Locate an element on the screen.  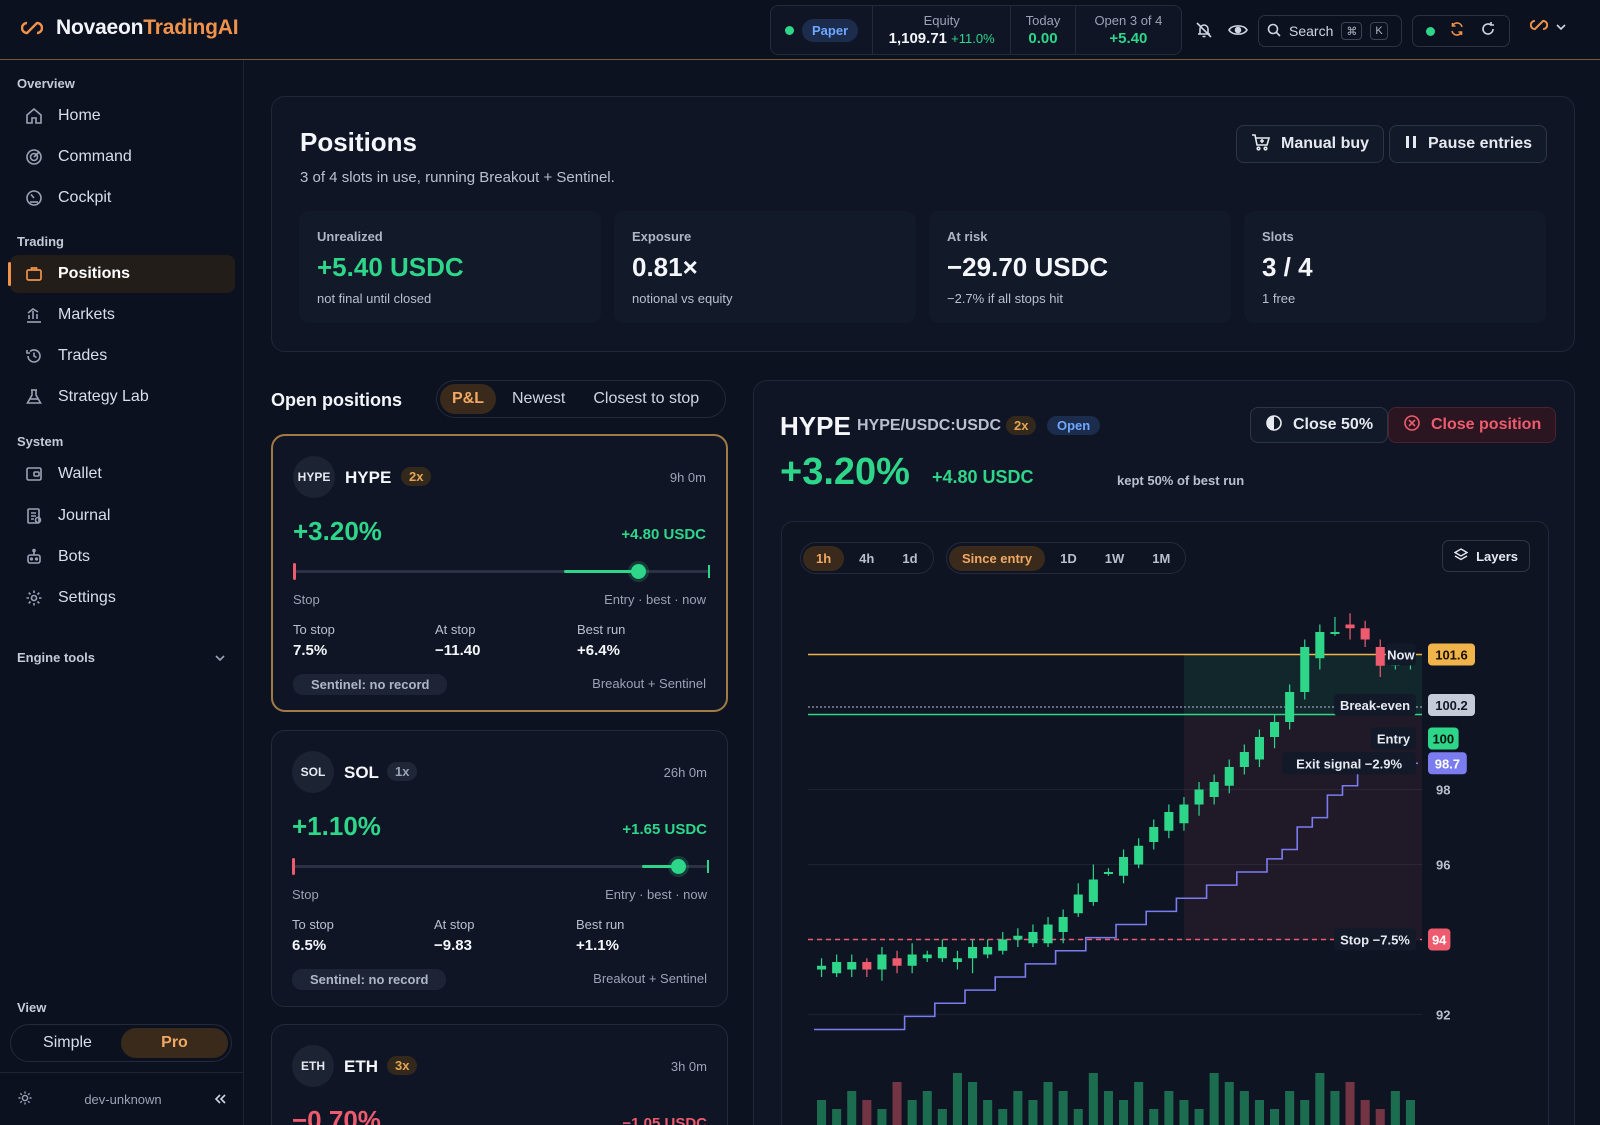
view-pro-button: Pro is located at coordinates (174, 1043).